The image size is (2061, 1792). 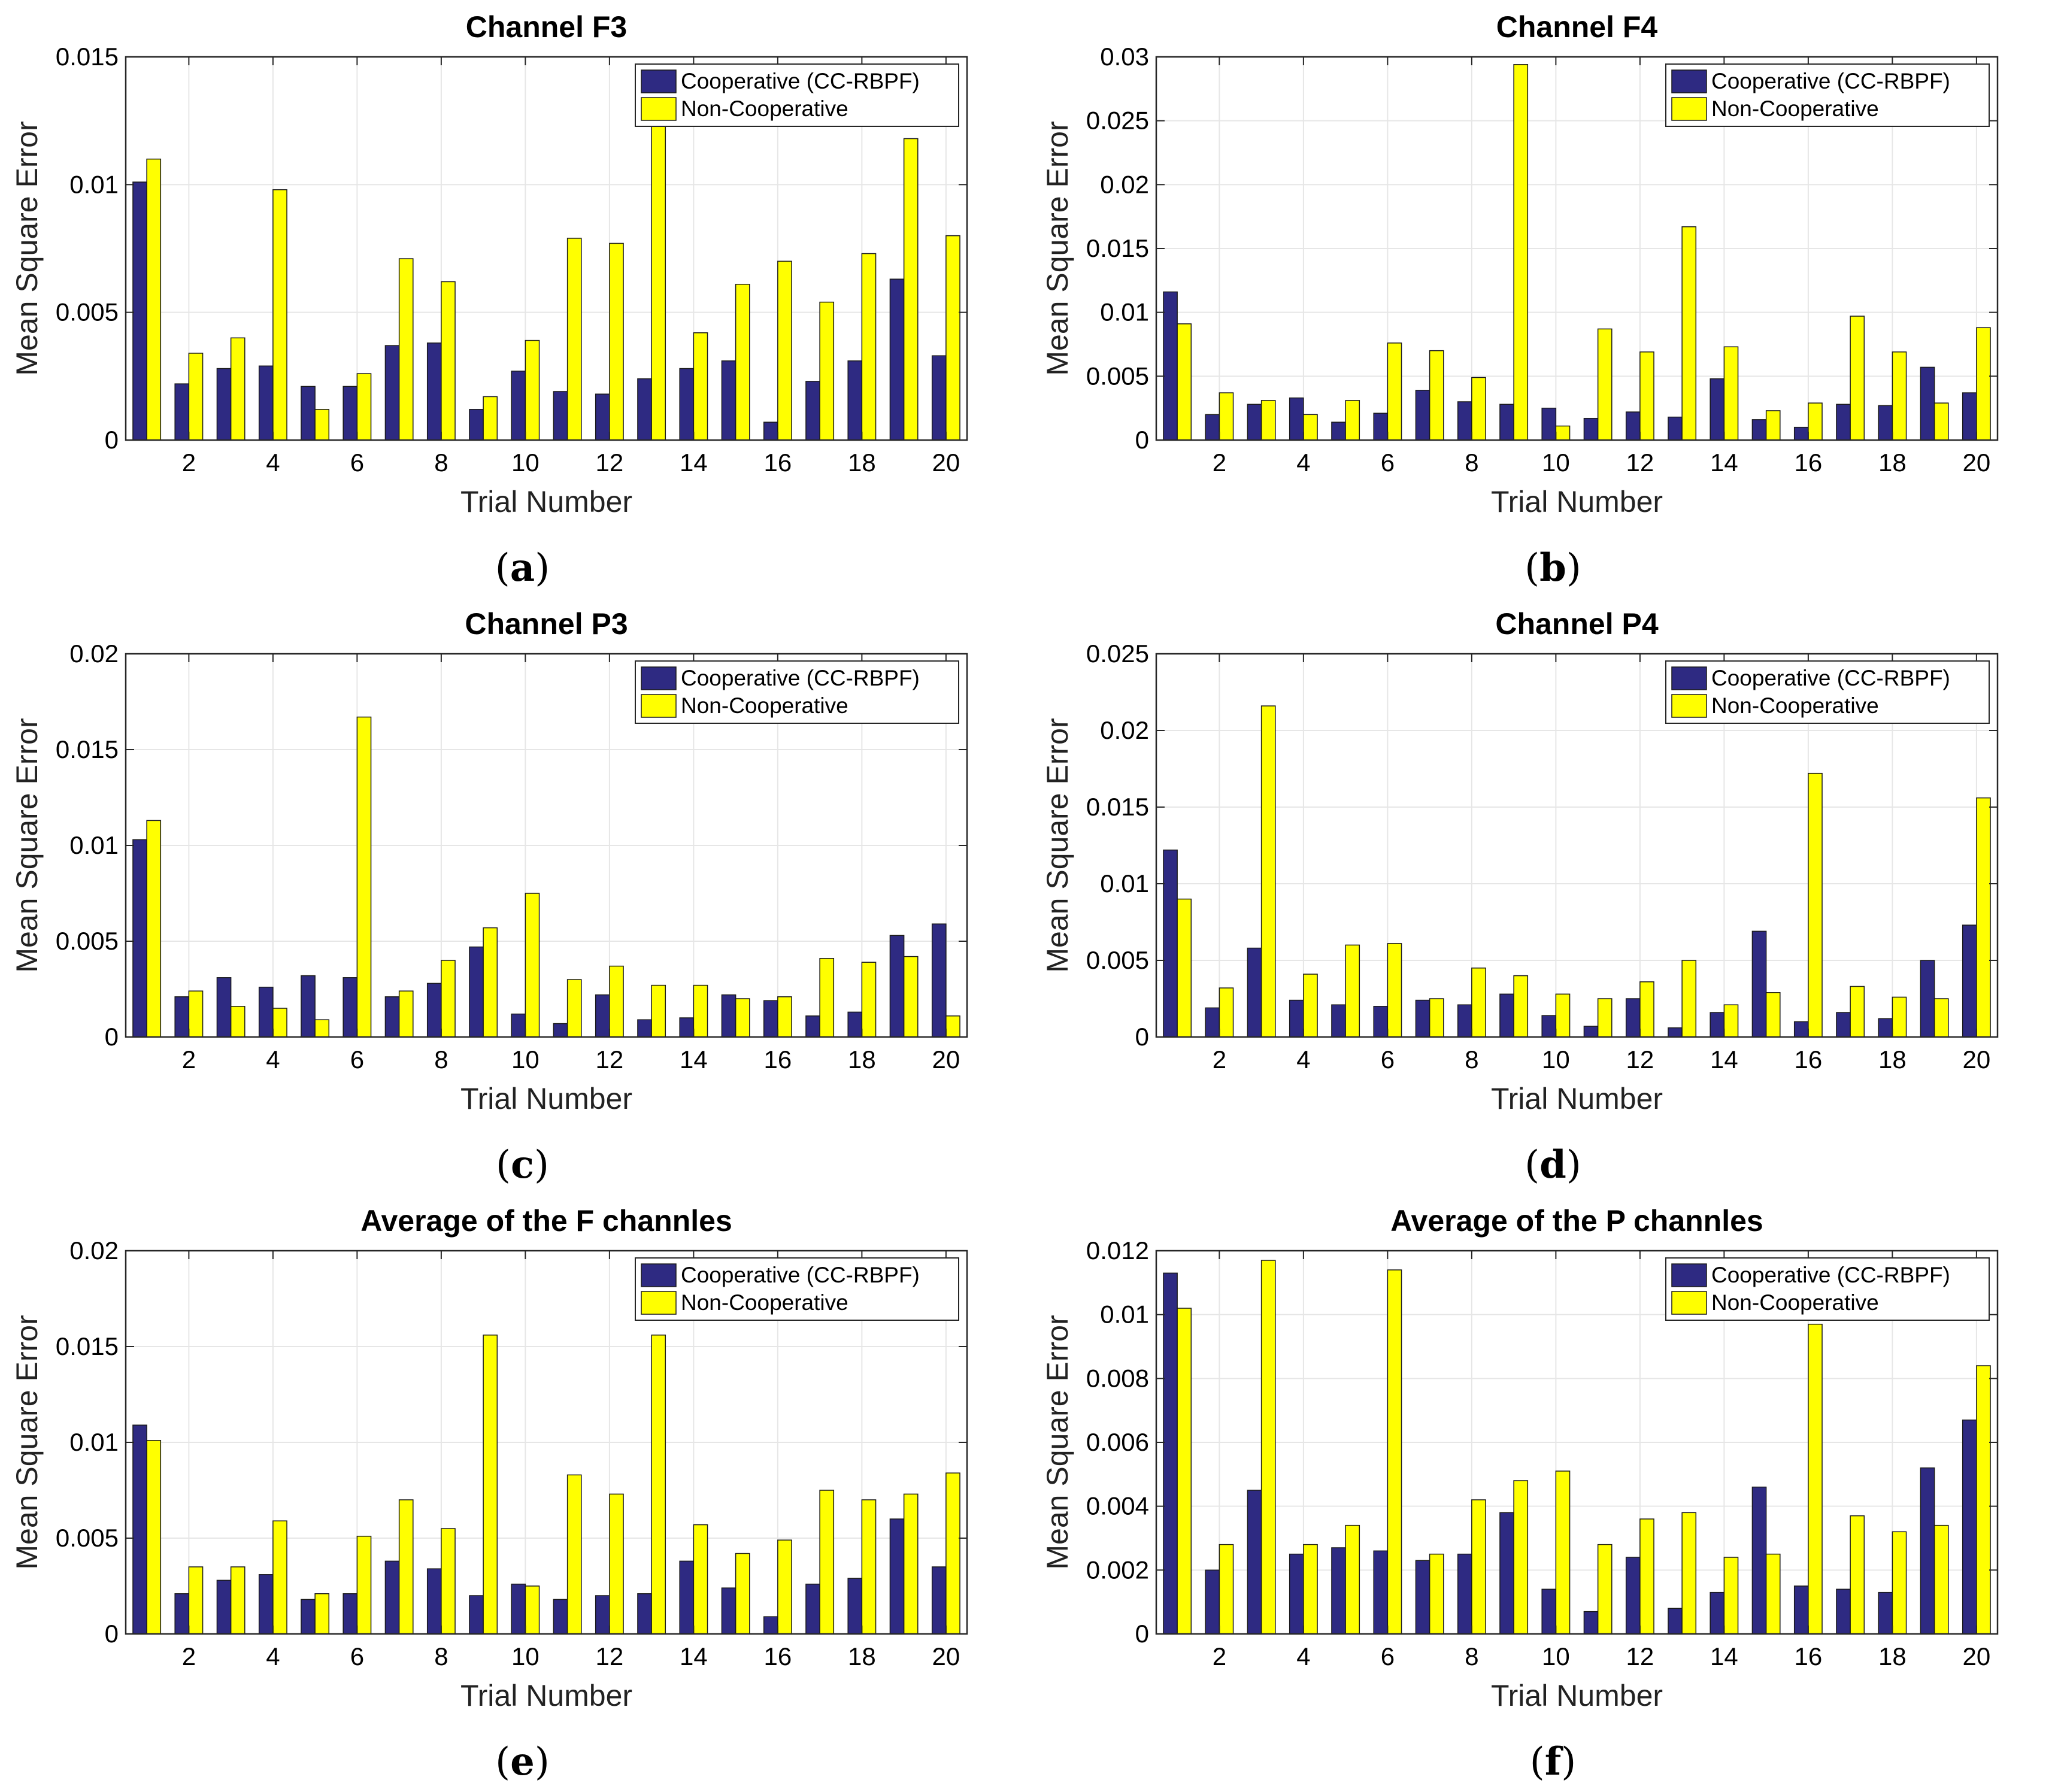 I want to click on x-tick-label: 4, so click(x=273, y=462).